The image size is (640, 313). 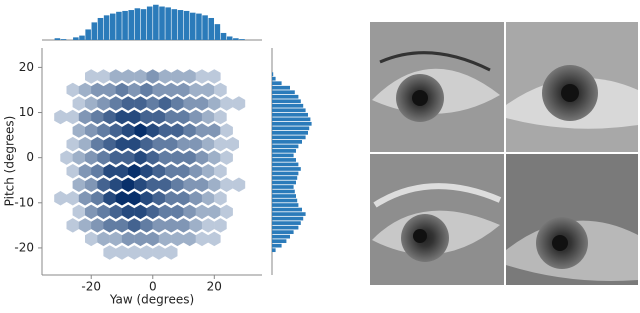 I want to click on x-tick-label: 0, so click(x=153, y=287).